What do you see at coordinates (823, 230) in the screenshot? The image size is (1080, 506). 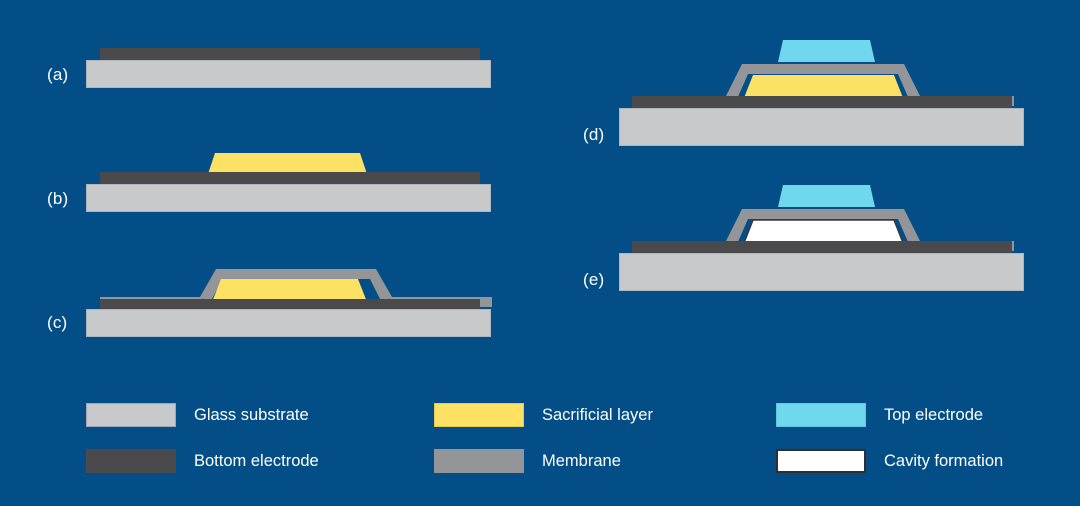 I see `panel-e-membrane` at bounding box center [823, 230].